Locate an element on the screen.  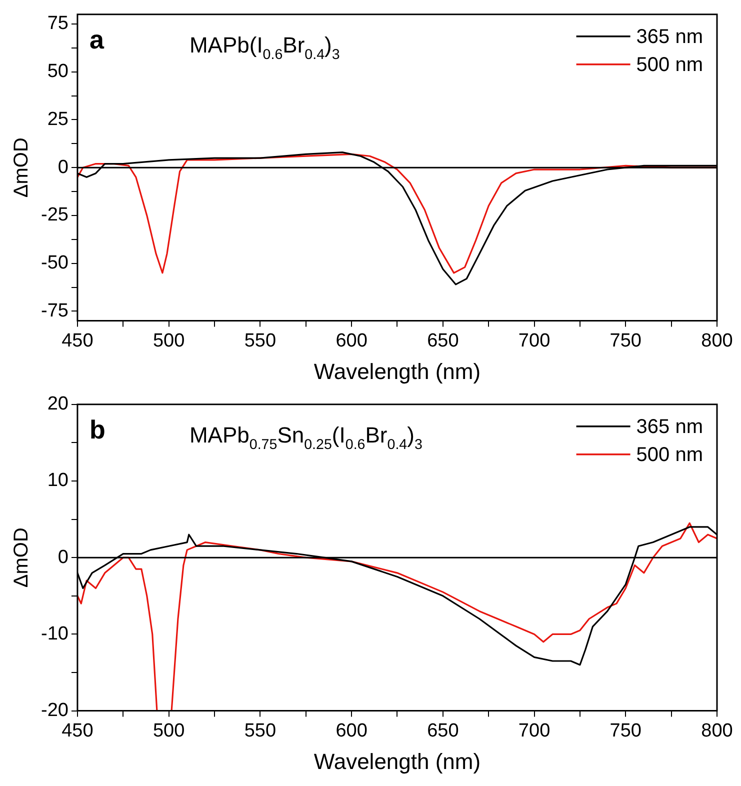
y-tick-label: -20 is located at coordinates (54, 711).